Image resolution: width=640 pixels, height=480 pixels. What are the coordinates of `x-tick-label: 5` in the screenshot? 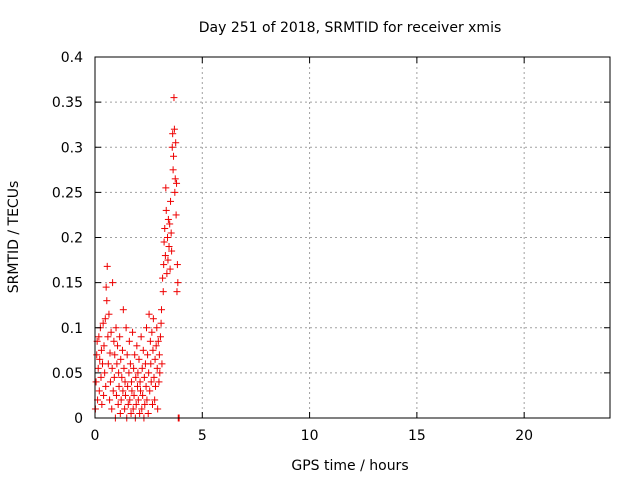 It's located at (202, 436).